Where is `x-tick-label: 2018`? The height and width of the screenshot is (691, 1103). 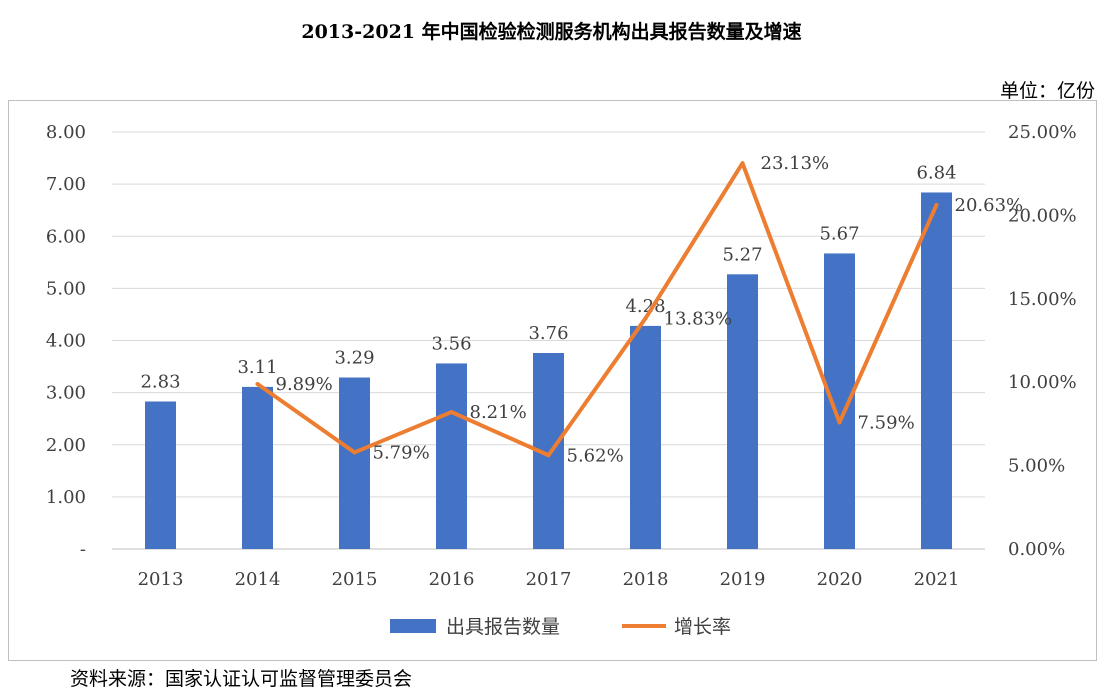 x-tick-label: 2018 is located at coordinates (646, 579).